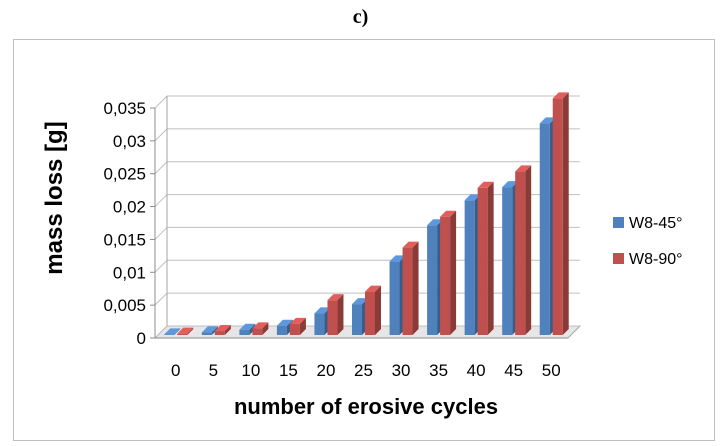 The height and width of the screenshot is (446, 721). What do you see at coordinates (648, 241) in the screenshot?
I see `legend: W8-45° W8-90°` at bounding box center [648, 241].